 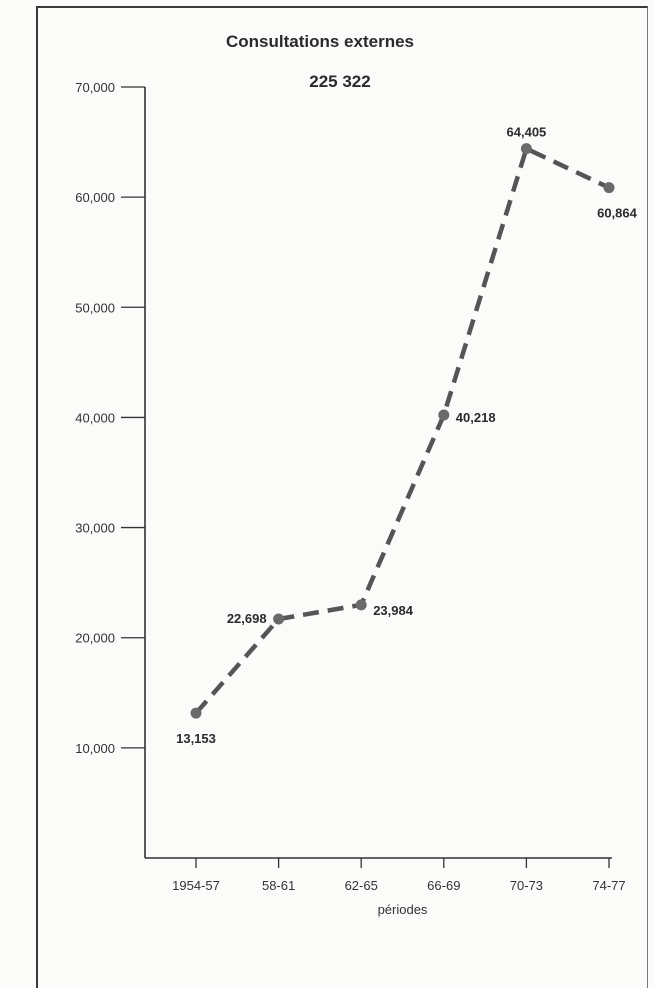 What do you see at coordinates (95, 87) in the screenshot?
I see `y-tick-label: 70,000` at bounding box center [95, 87].